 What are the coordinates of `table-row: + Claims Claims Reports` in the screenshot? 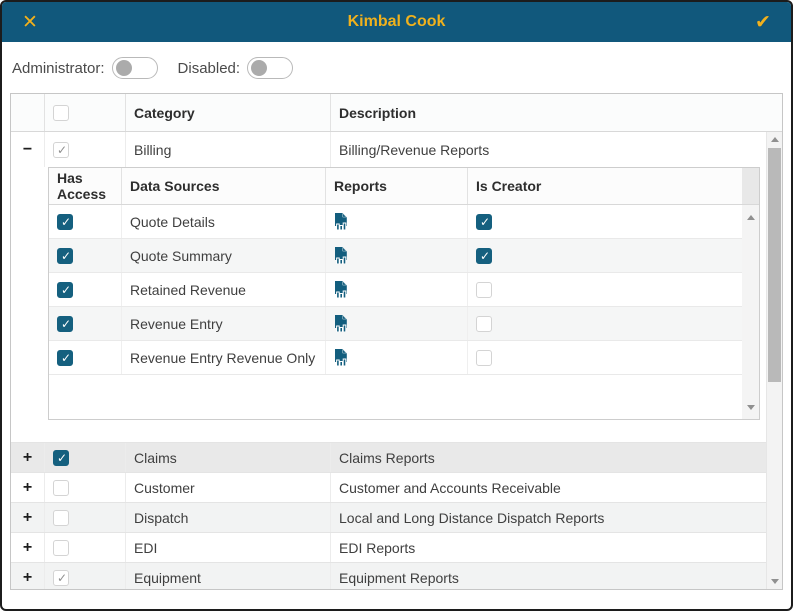 It's located at (396, 458).